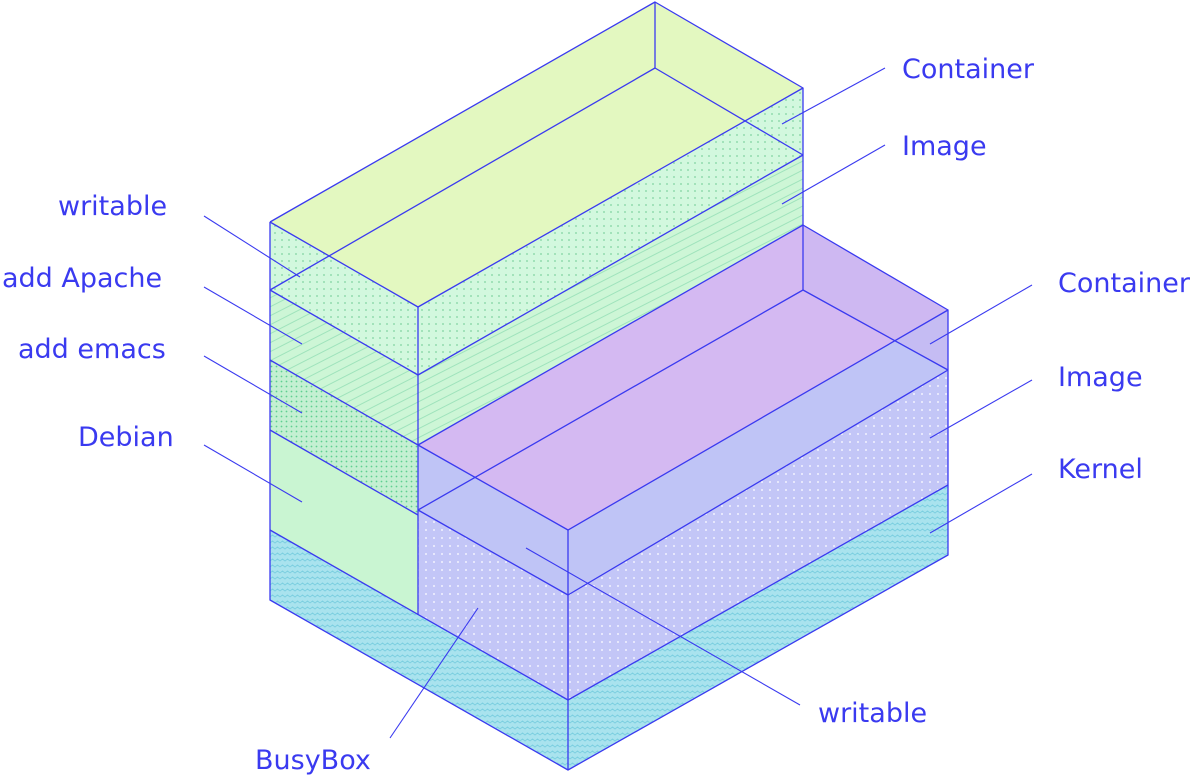  I want to click on leader-busybox, so click(434, 673).